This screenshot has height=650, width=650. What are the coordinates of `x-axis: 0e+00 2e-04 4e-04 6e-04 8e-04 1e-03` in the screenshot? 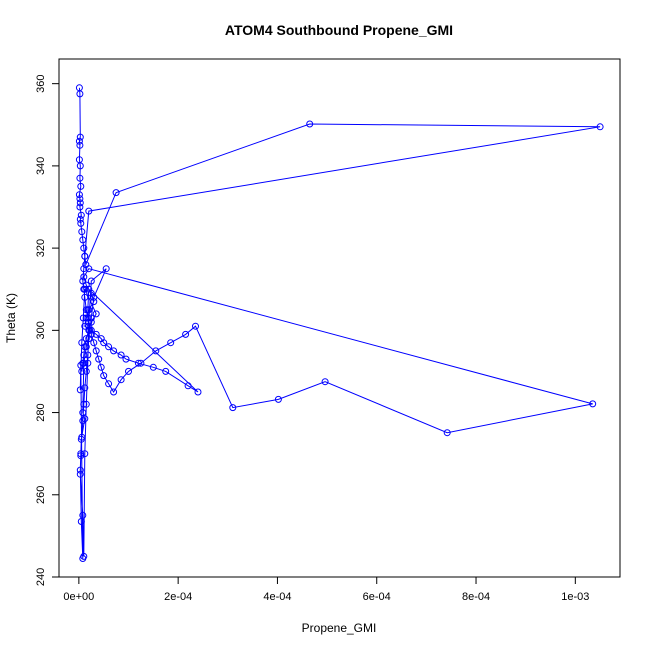 It's located at (326, 589).